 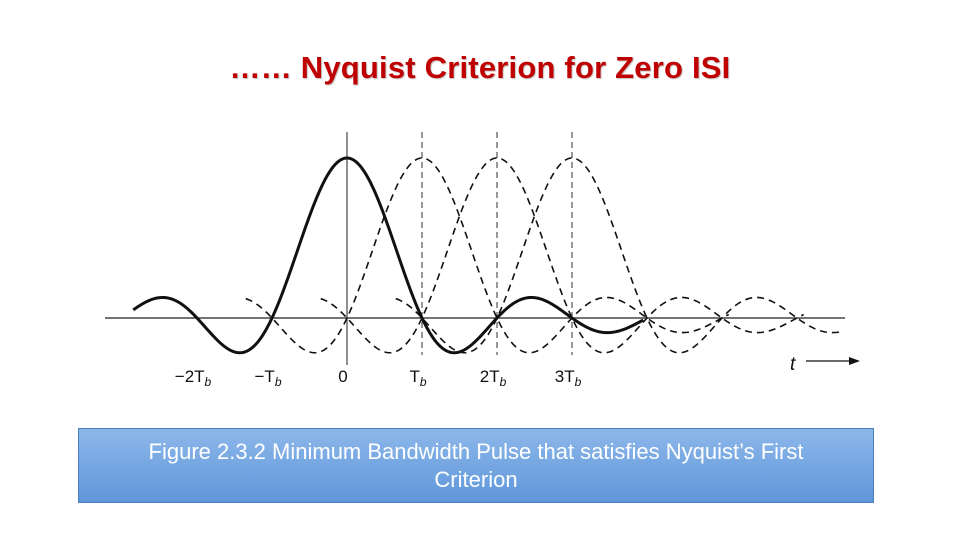 What do you see at coordinates (480, 67) in the screenshot?
I see `slide-title: …… Nyquist Criterion for Zero ISI` at bounding box center [480, 67].